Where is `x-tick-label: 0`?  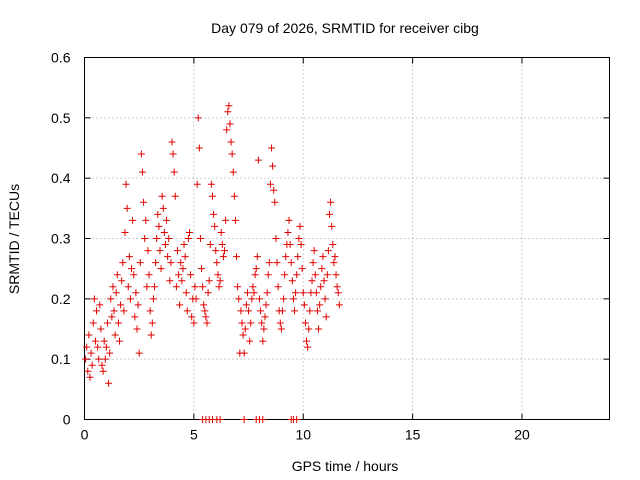 x-tick-label: 0 is located at coordinates (85, 435).